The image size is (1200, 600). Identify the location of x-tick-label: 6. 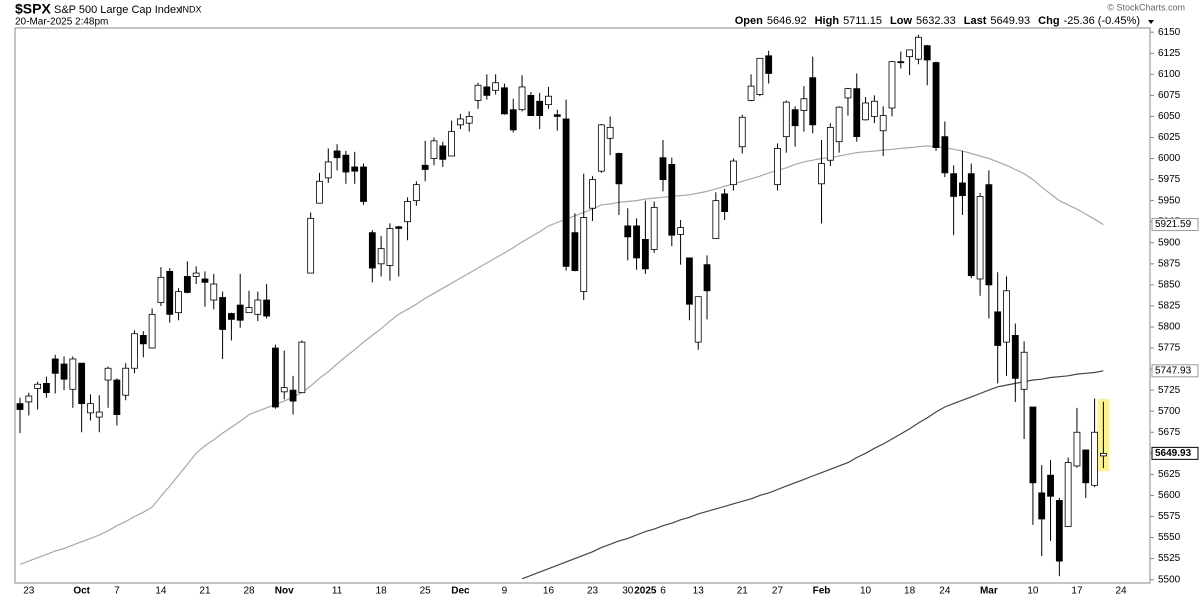
(663, 591).